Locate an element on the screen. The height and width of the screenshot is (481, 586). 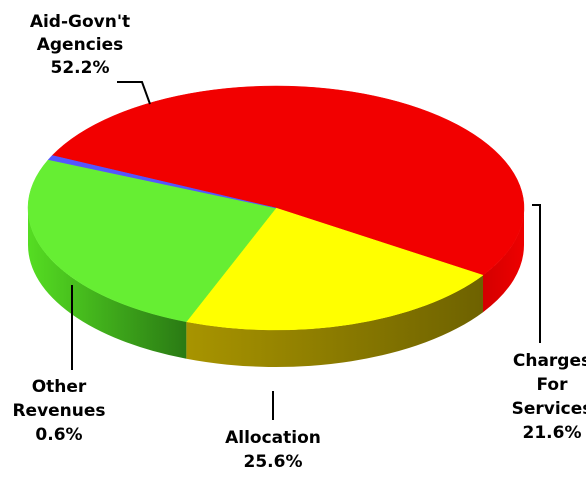
value-label-allocation: 25.6% is located at coordinates (273, 462).